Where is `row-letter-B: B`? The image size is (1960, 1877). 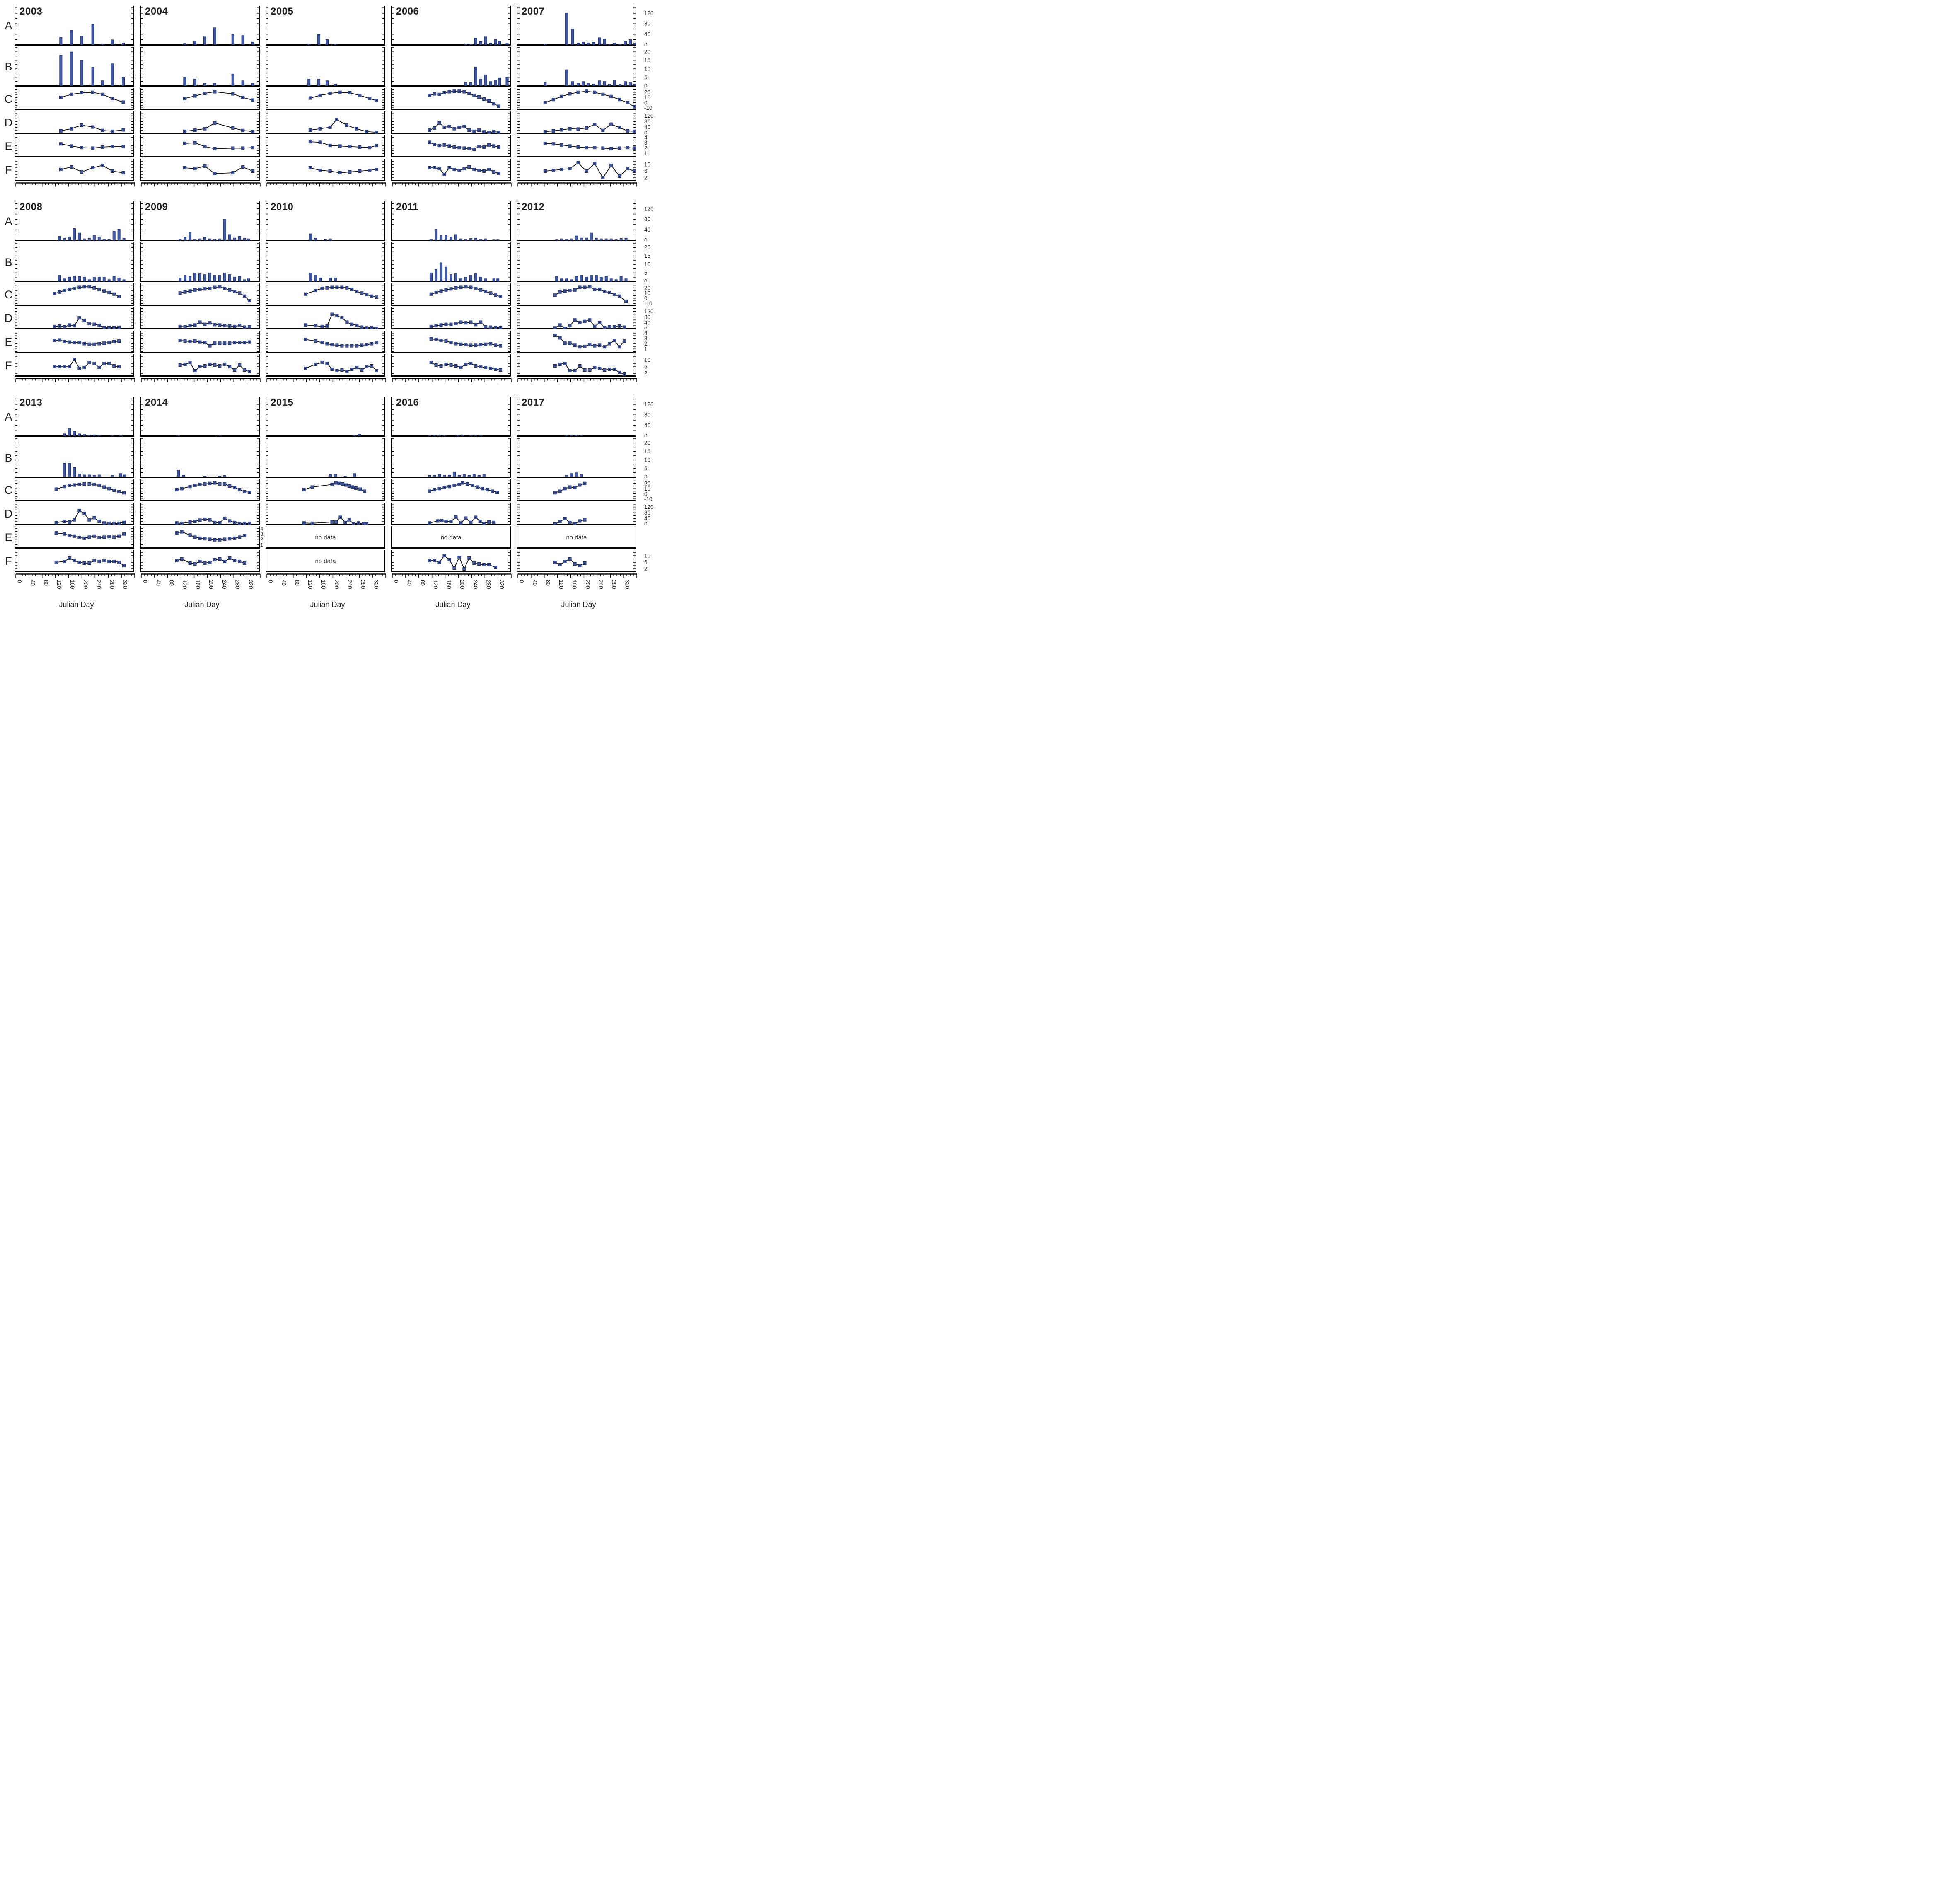 row-letter-B: B is located at coordinates (8, 66).